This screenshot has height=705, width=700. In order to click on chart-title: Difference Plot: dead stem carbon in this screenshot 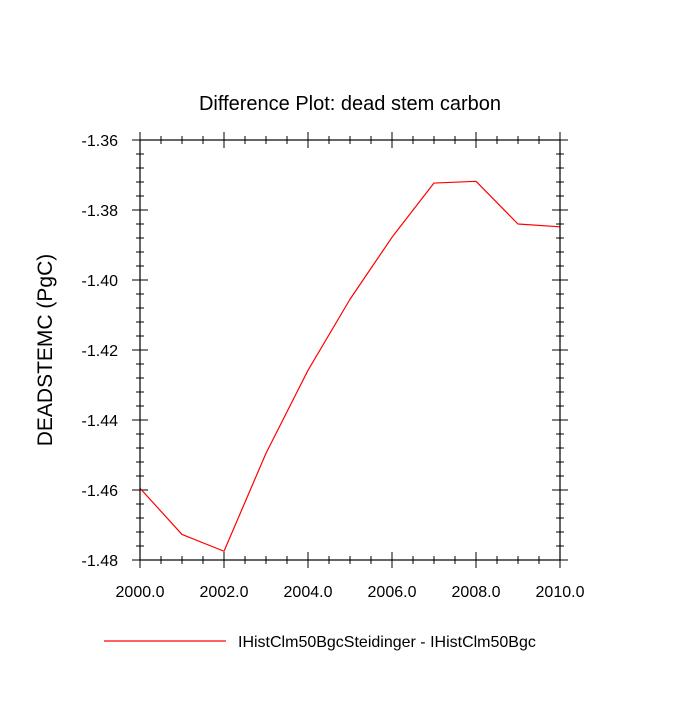, I will do `click(350, 104)`.